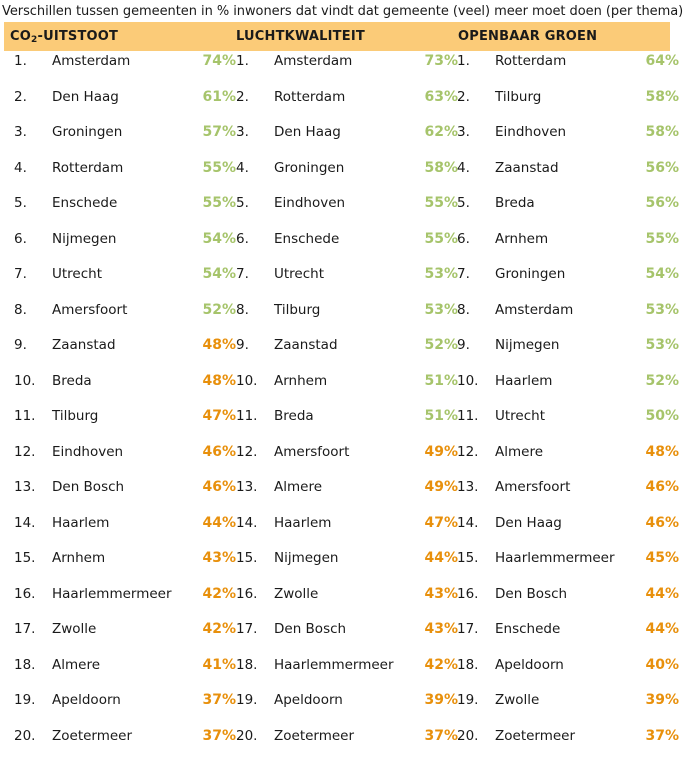 This screenshot has width=693, height=763. I want to click on rank-number: 17., so click(467, 629).